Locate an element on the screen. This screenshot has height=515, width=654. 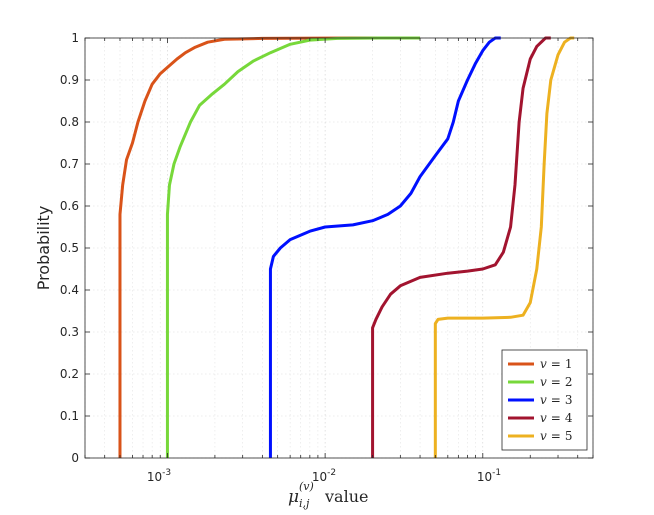
legend-entry: v = 4 is located at coordinates (540, 418).